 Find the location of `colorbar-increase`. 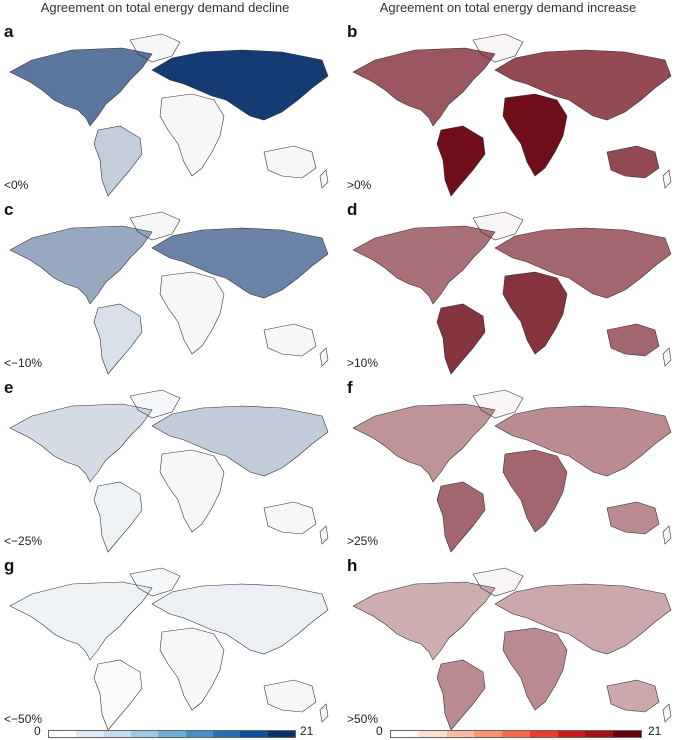

colorbar-increase is located at coordinates (516, 734).